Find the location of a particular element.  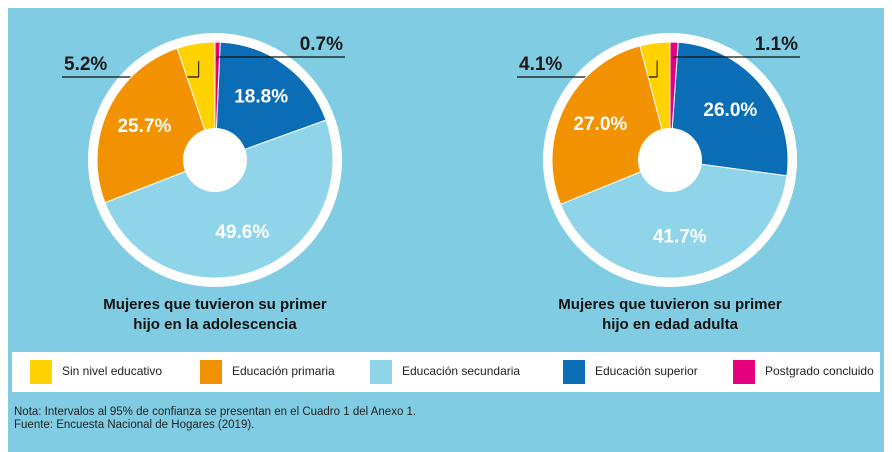

value-label: 5.2% is located at coordinates (85, 64).